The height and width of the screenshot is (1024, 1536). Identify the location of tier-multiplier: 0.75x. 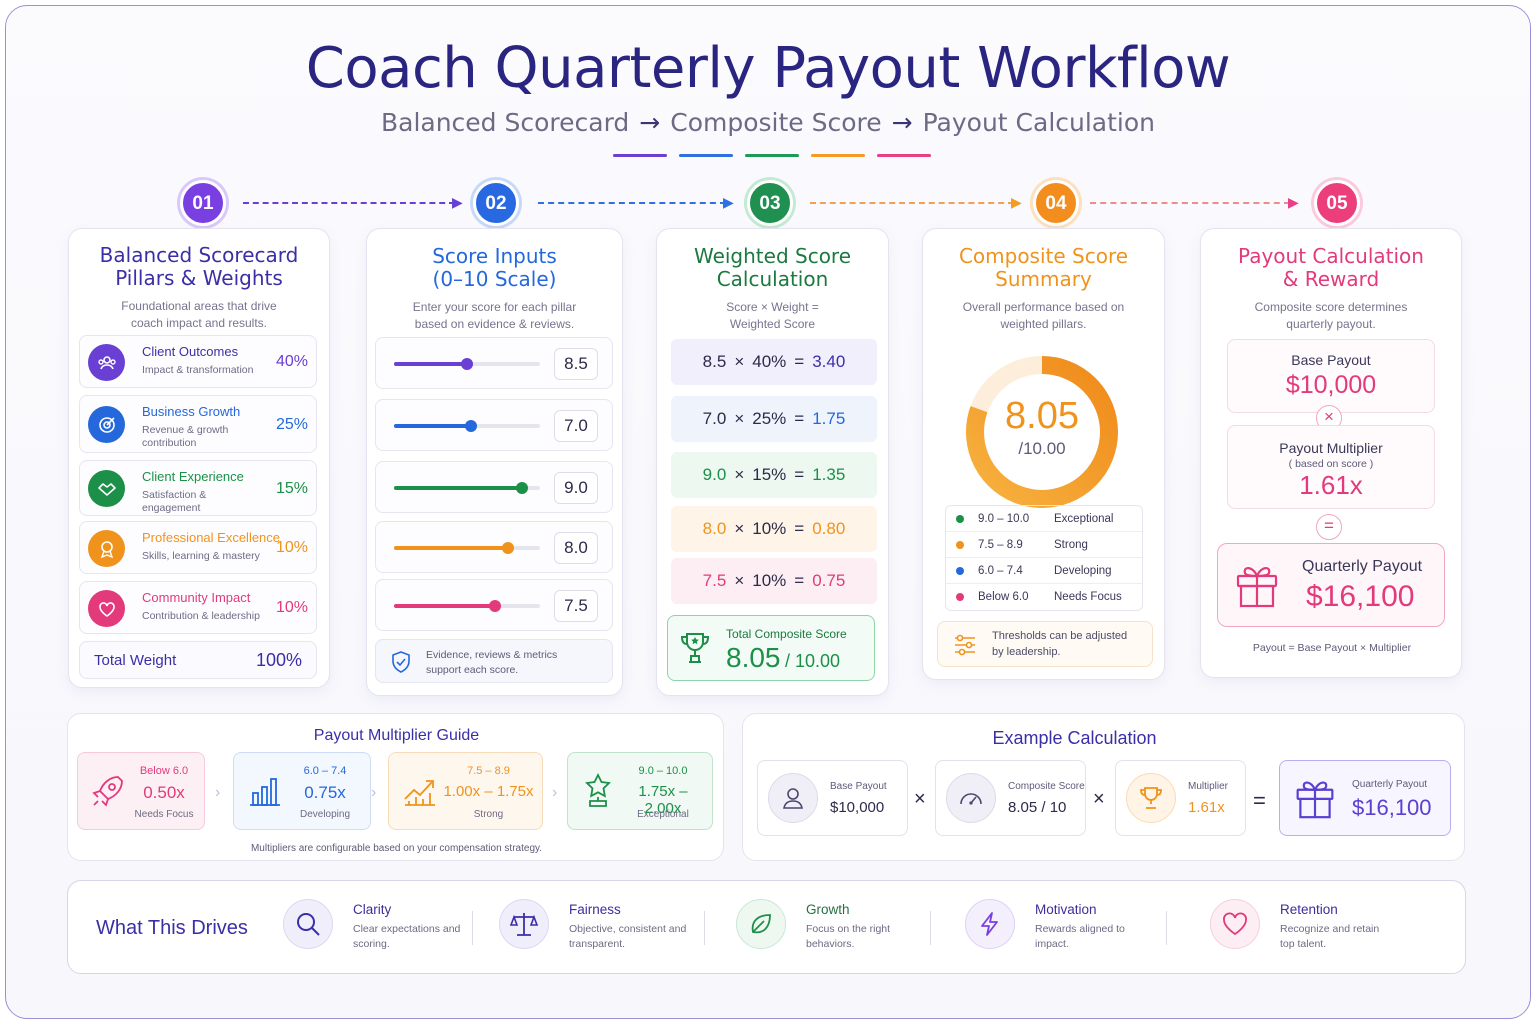
(325, 792).